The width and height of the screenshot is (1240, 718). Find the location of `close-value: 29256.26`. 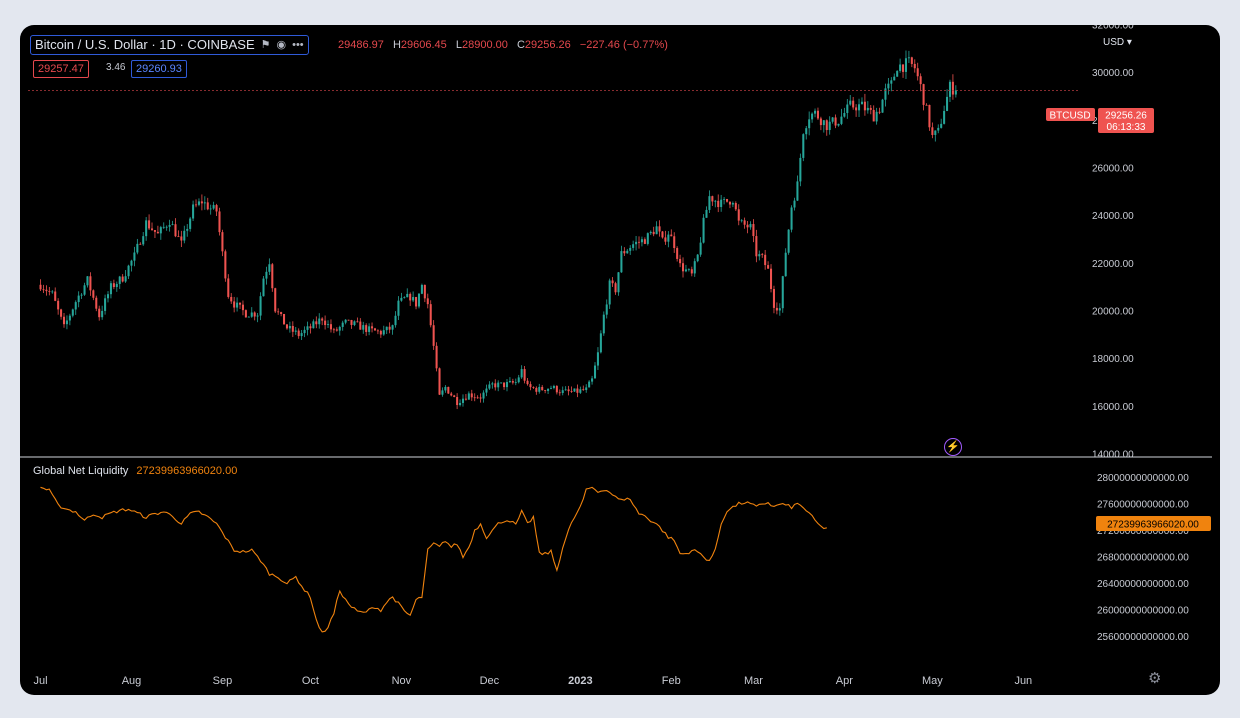

close-value: 29256.26 is located at coordinates (547, 45).